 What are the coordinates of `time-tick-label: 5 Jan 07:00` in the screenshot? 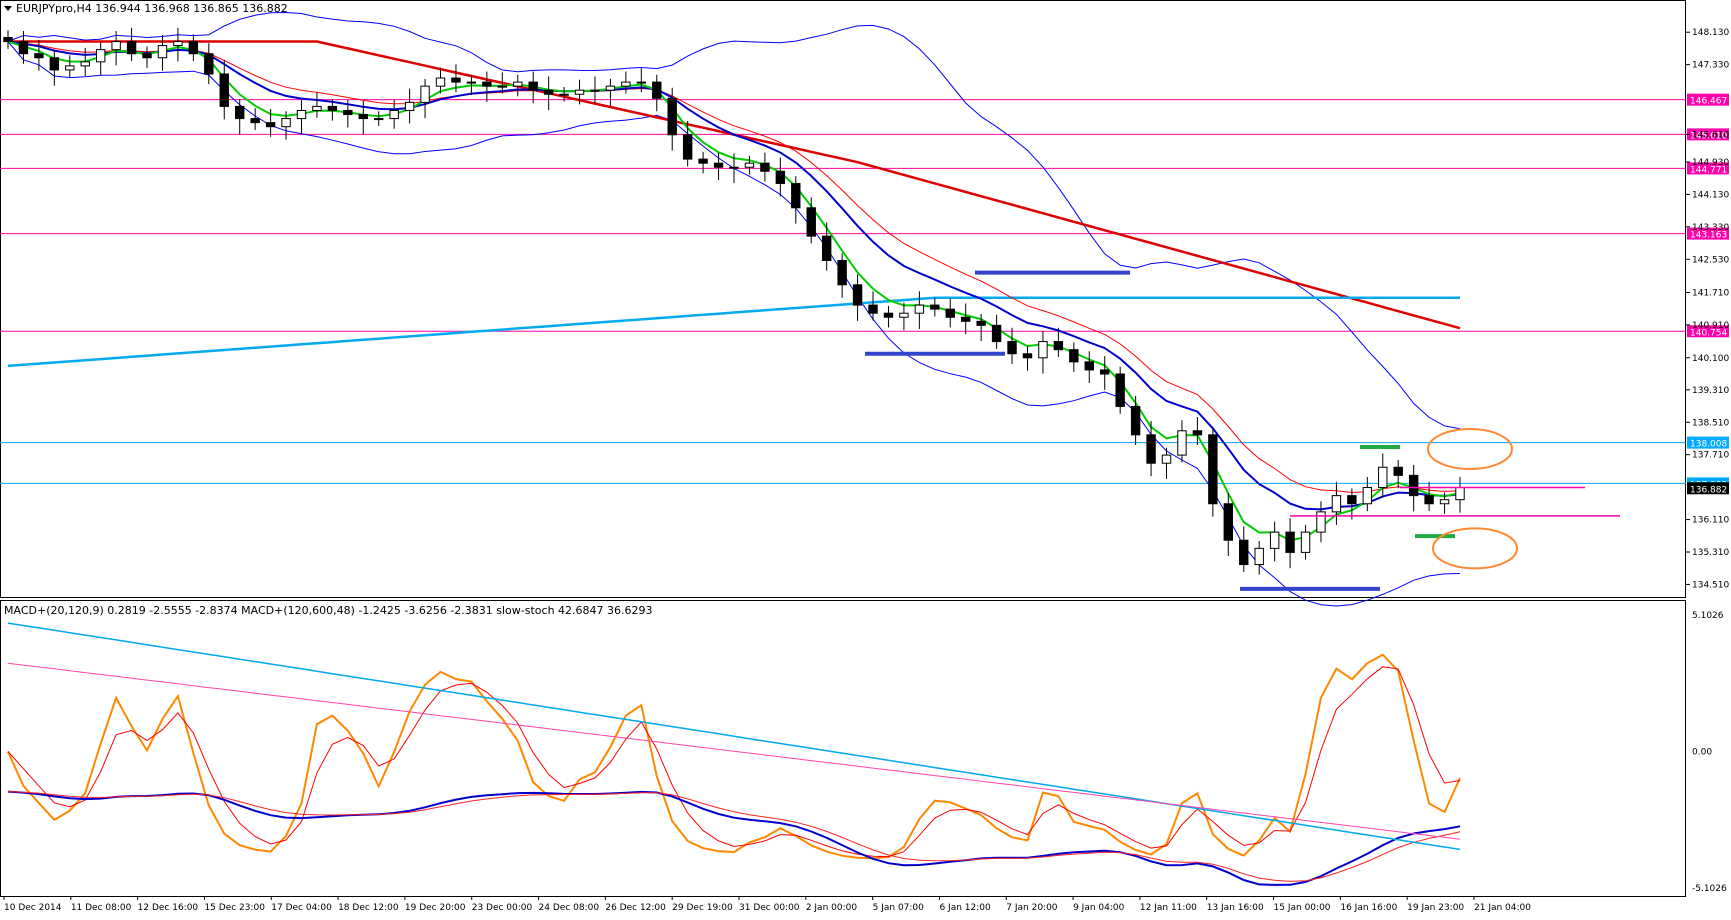 It's located at (899, 908).